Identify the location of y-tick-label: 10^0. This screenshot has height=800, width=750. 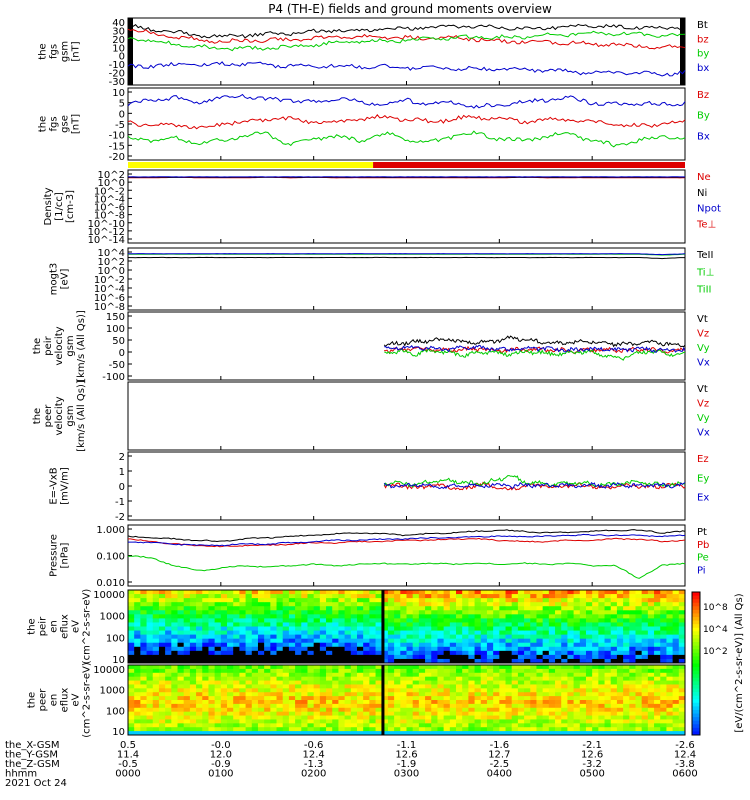
(111, 183).